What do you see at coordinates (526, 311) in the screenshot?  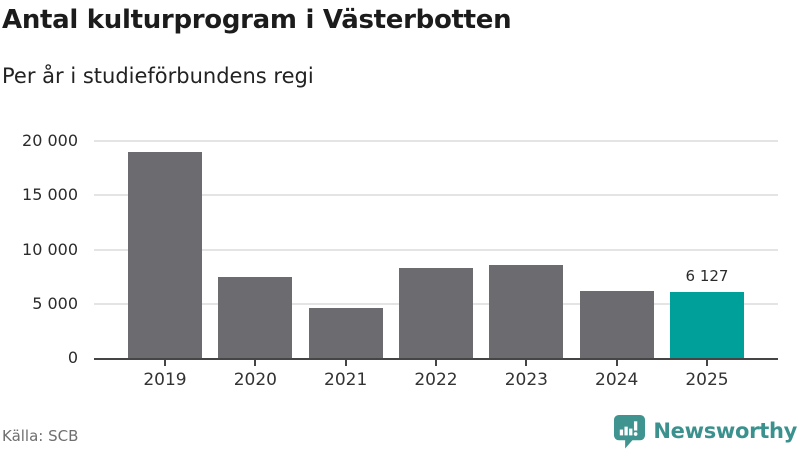 I see `bar-2023` at bounding box center [526, 311].